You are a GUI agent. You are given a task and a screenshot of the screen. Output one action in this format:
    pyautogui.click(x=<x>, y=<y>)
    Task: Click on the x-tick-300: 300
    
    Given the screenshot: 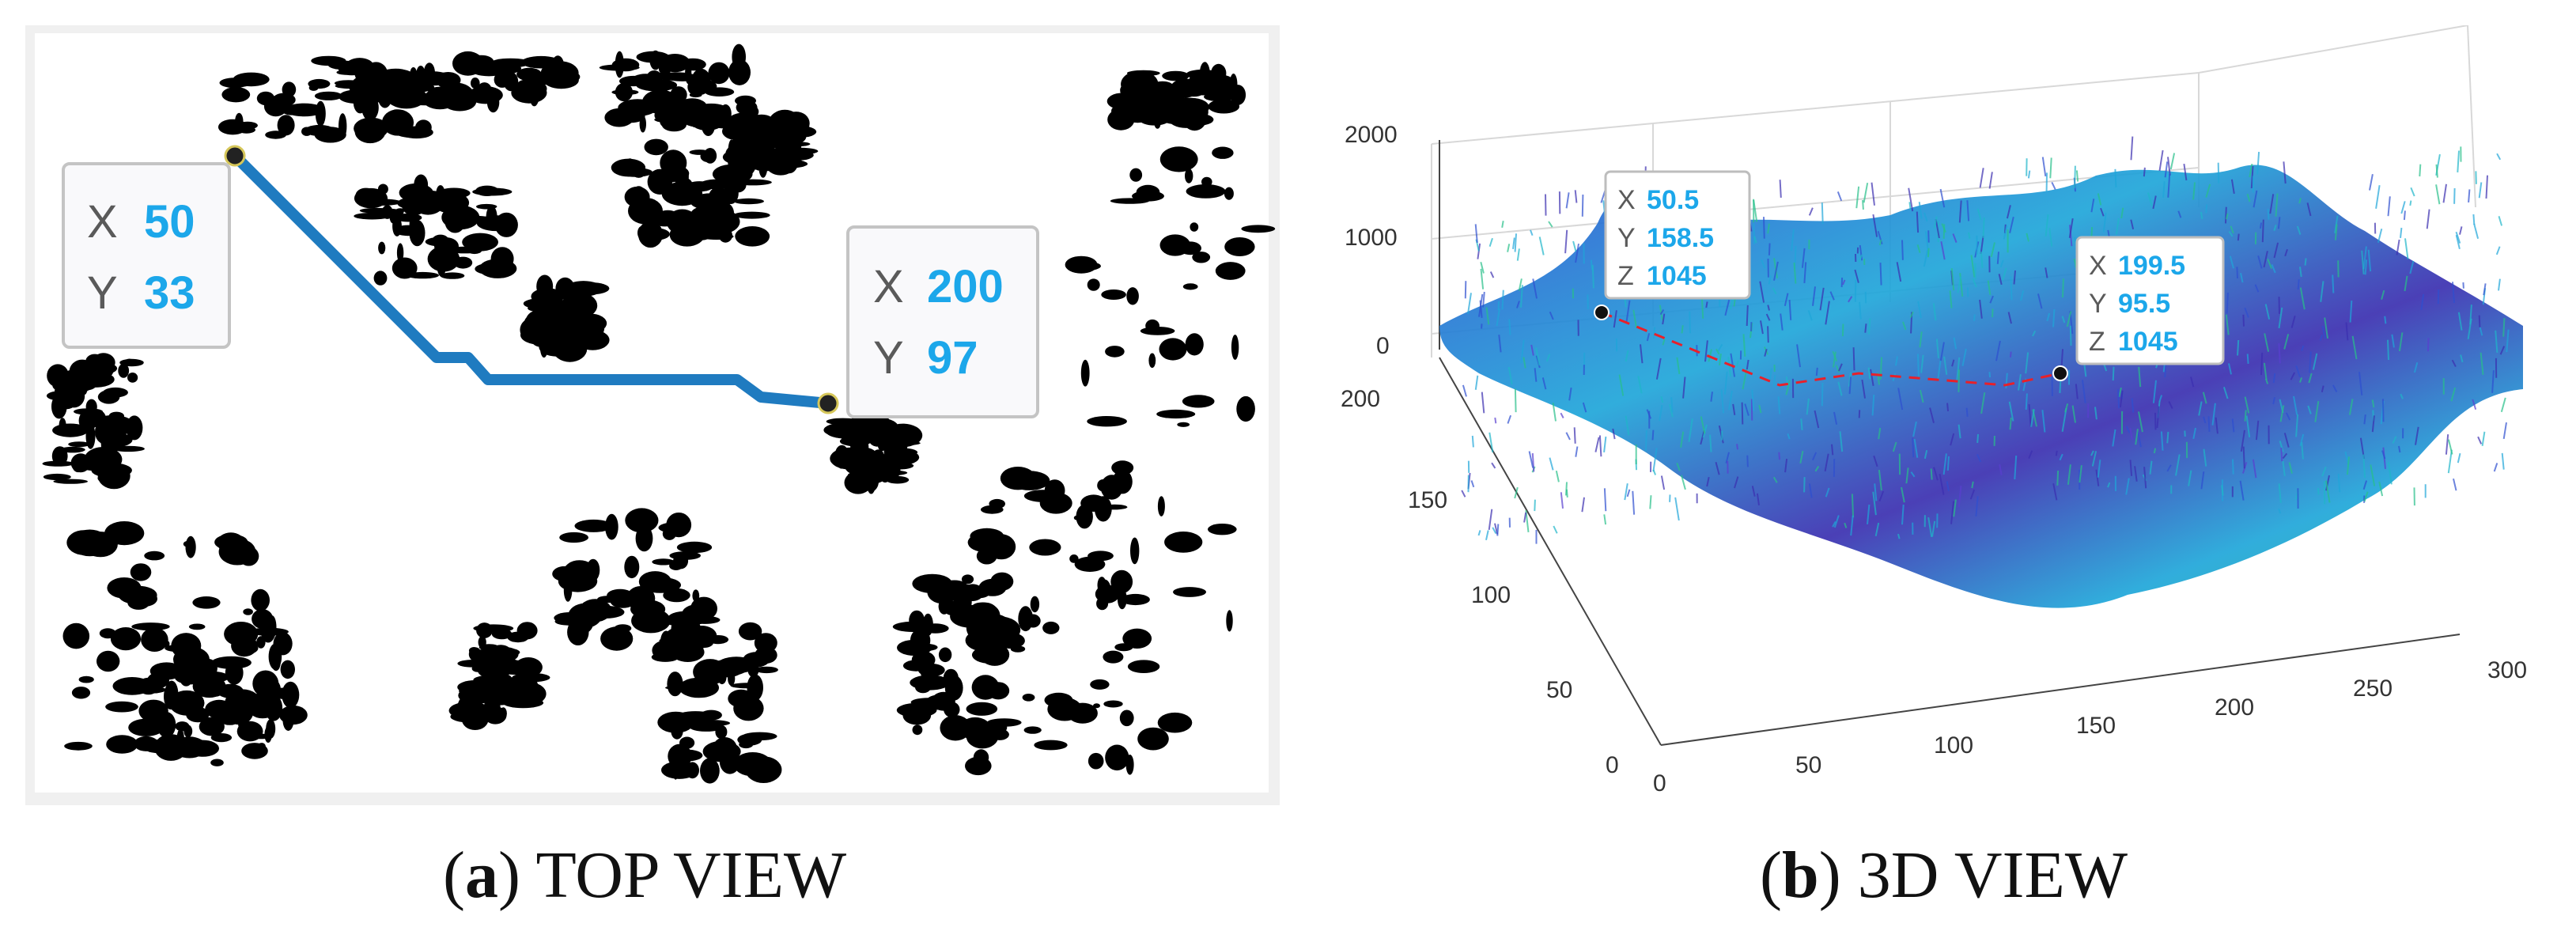 What is the action you would take?
    pyautogui.click(x=2507, y=670)
    